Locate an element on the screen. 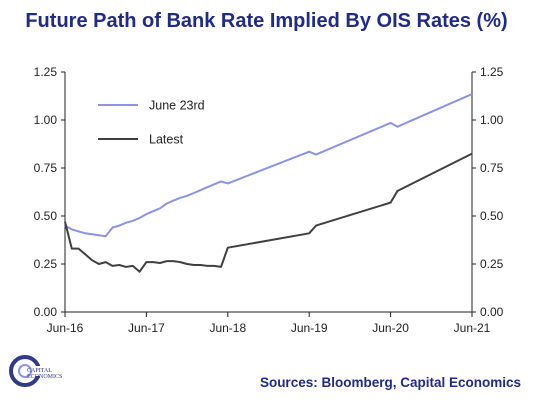 The width and height of the screenshot is (533, 400). legend: June 23rd Latest is located at coordinates (151, 123).